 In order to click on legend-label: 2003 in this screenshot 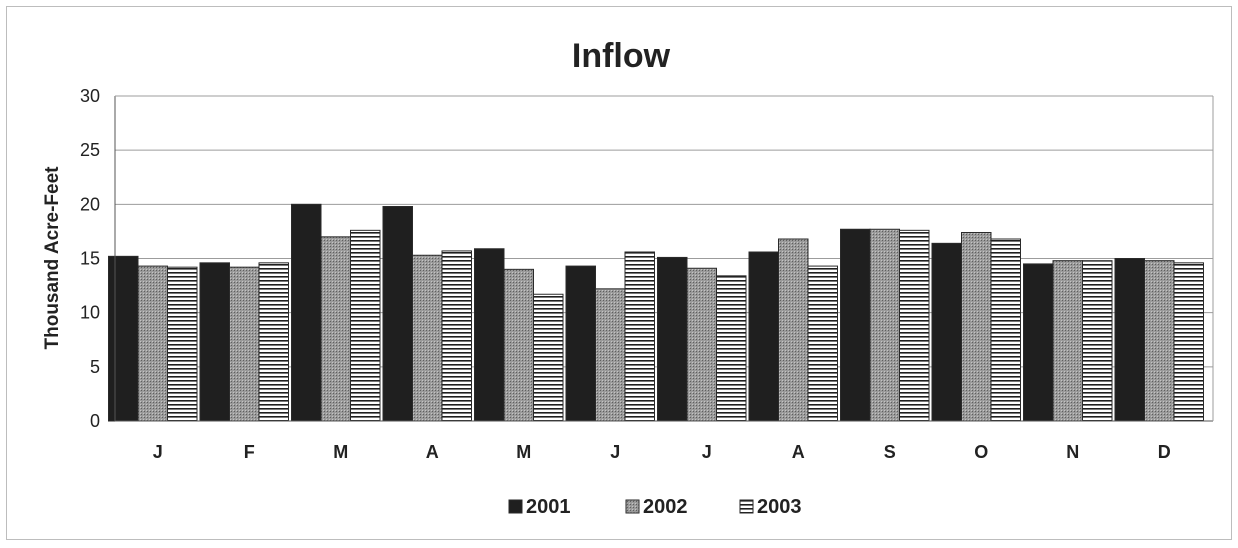, I will do `click(779, 507)`.